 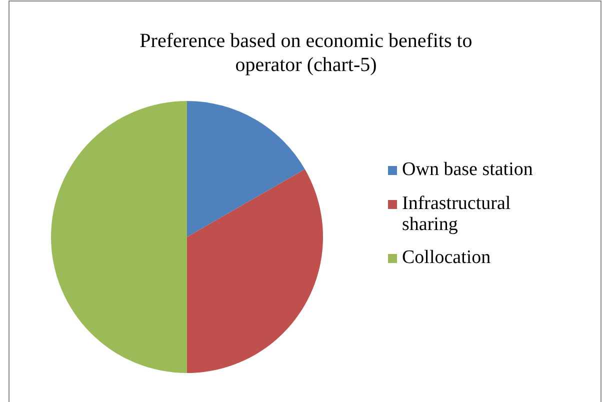 I want to click on legend-label: Own base station, so click(x=468, y=169).